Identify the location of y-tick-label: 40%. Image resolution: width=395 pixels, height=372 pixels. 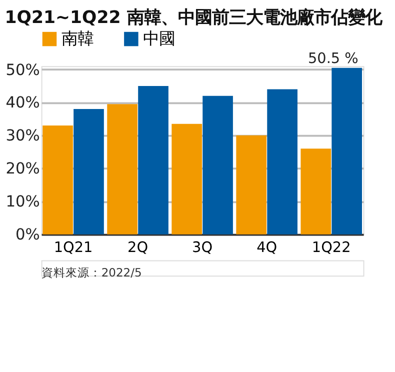
(23, 103).